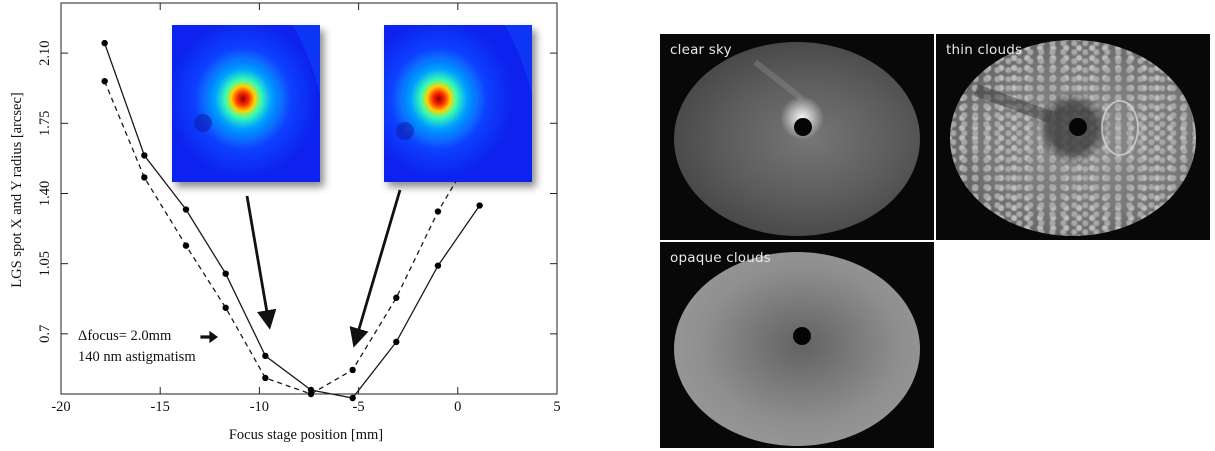  I want to click on y-tick-label: 0.7, so click(45, 334).